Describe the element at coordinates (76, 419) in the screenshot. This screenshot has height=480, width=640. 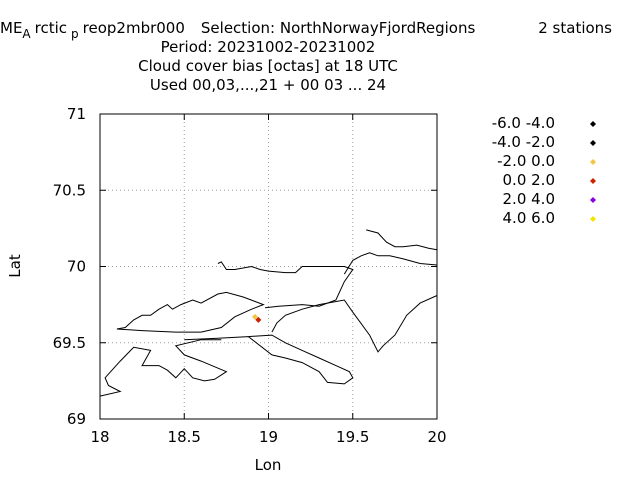
I see `y-tick-label: 69` at that location.